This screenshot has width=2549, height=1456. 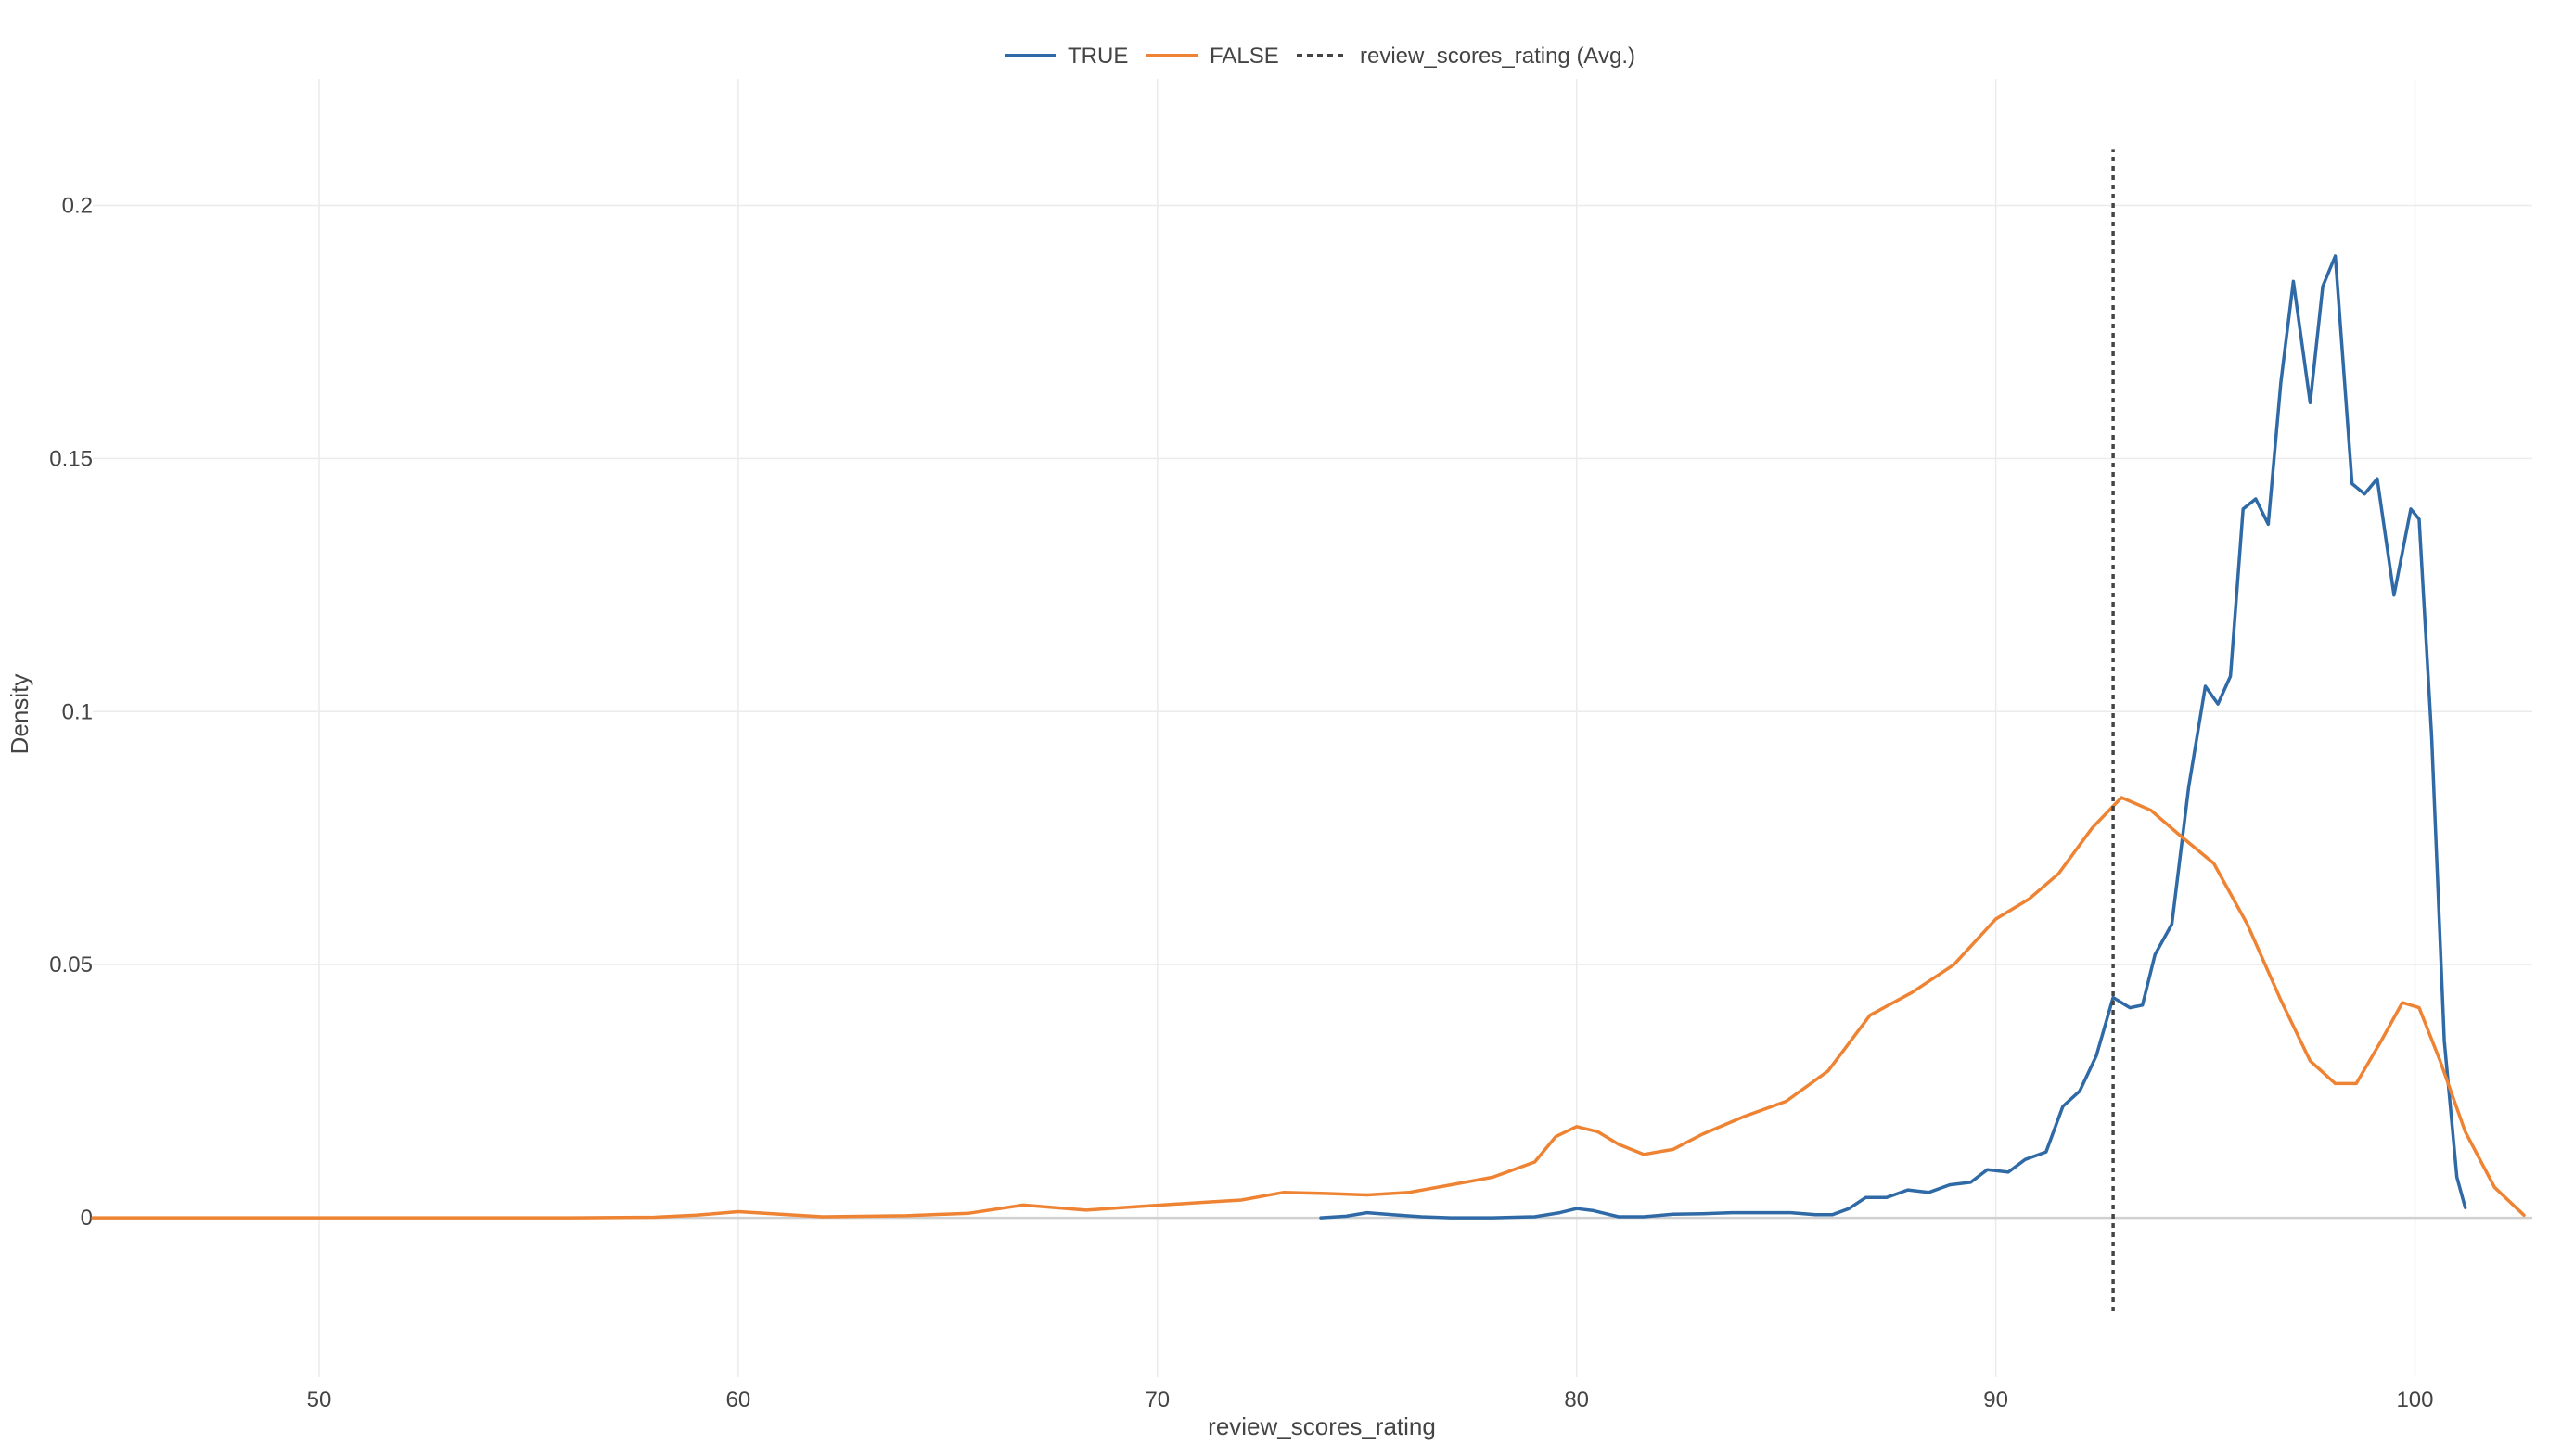 What do you see at coordinates (19, 714) in the screenshot?
I see `y-axis-title: Density` at bounding box center [19, 714].